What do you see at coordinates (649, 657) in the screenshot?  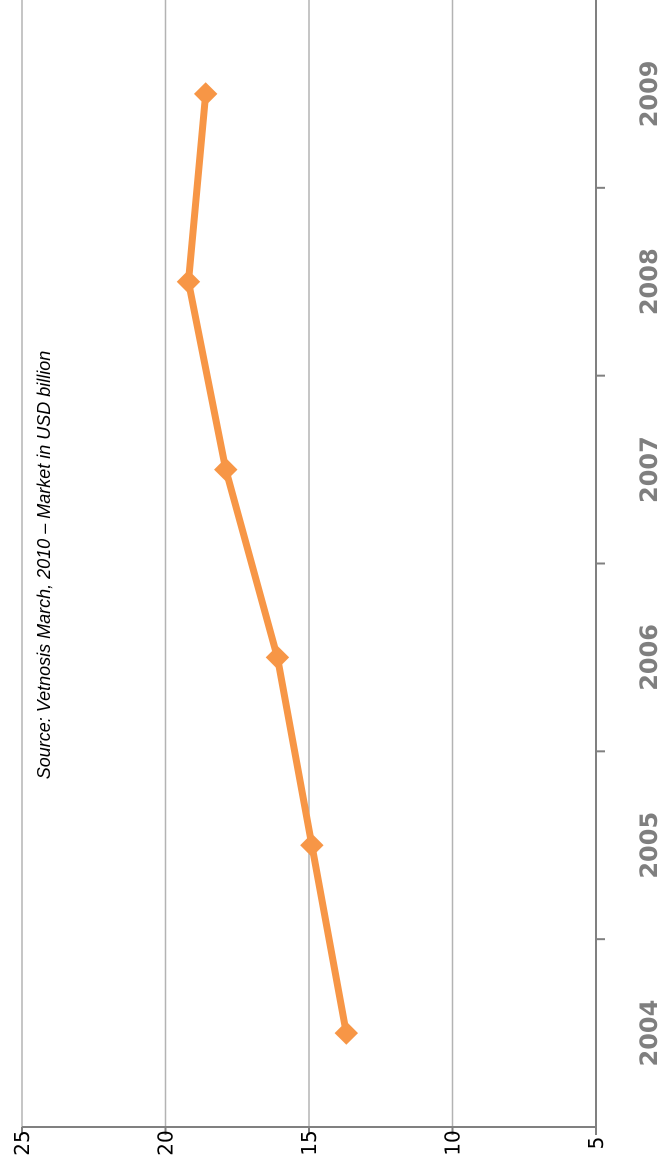 I see `x-tick-label-2006: 2006` at bounding box center [649, 657].